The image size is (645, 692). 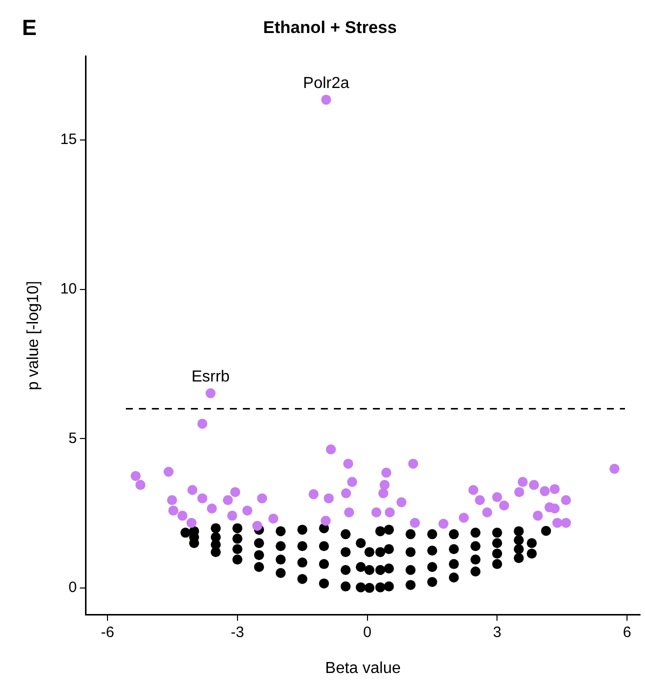 I want to click on x-tick-label: -3, so click(x=237, y=632).